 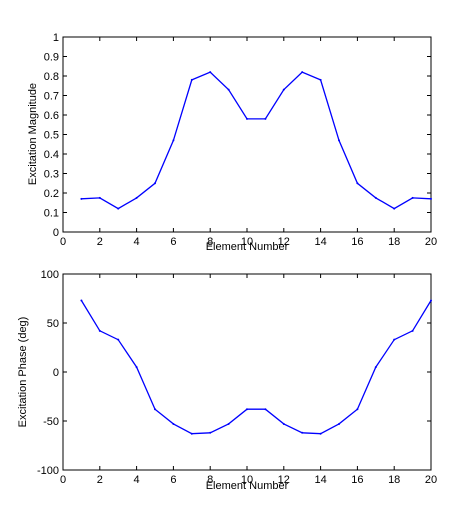 What do you see at coordinates (48, 471) in the screenshot?
I see `y-tick-label: -100` at bounding box center [48, 471].